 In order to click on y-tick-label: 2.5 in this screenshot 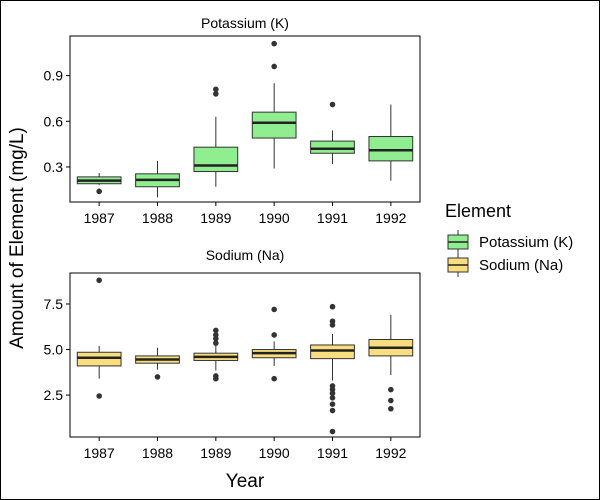, I will do `click(54, 395)`.